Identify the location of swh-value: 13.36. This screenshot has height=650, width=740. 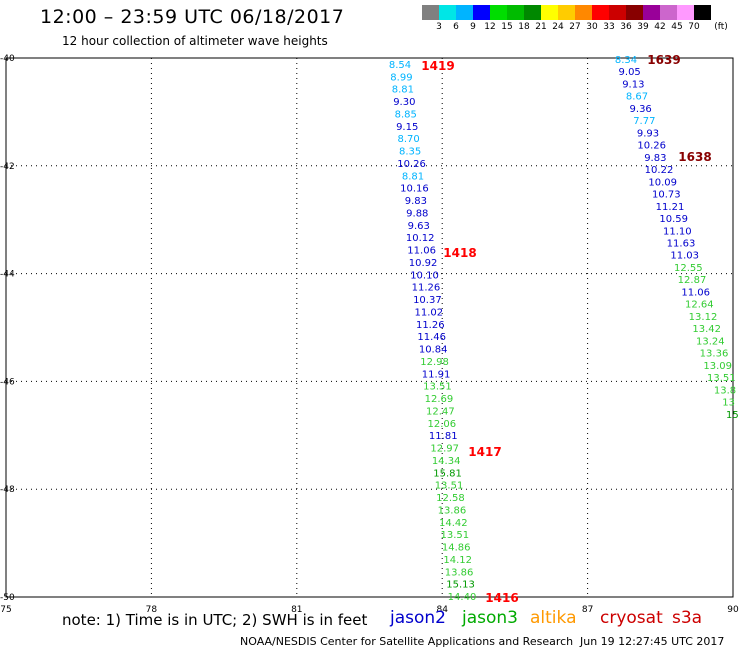
(714, 354).